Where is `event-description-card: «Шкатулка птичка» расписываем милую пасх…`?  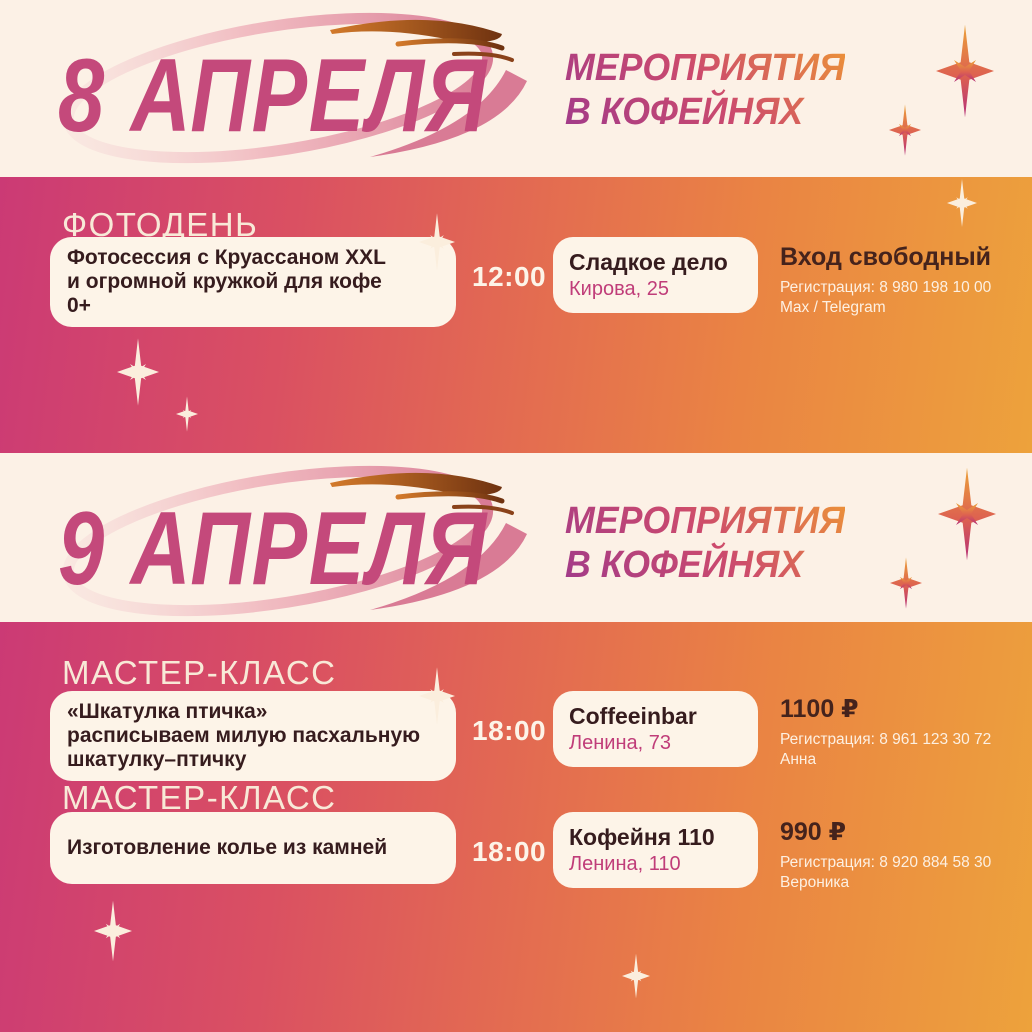 event-description-card: «Шкатулка птичка» расписываем милую пасх… is located at coordinates (253, 736).